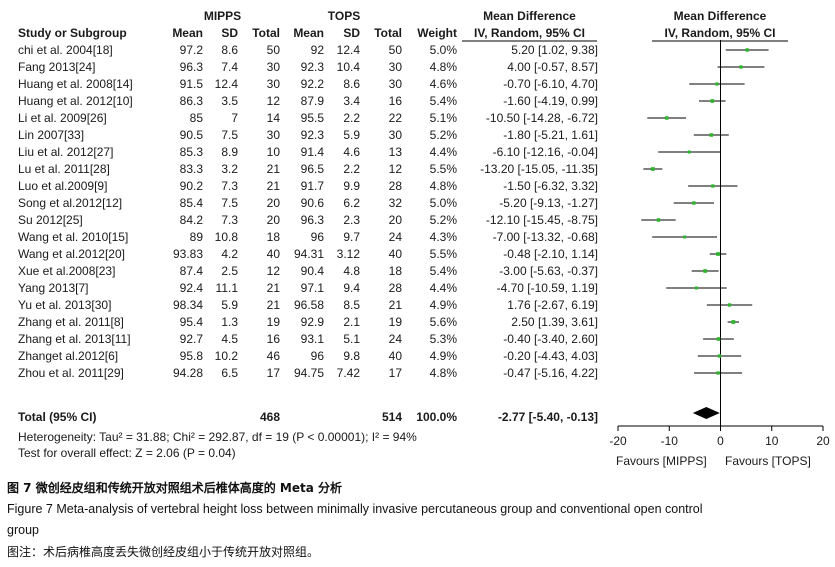  What do you see at coordinates (229, 305) in the screenshot?
I see `sd1-cell: 5.9` at bounding box center [229, 305].